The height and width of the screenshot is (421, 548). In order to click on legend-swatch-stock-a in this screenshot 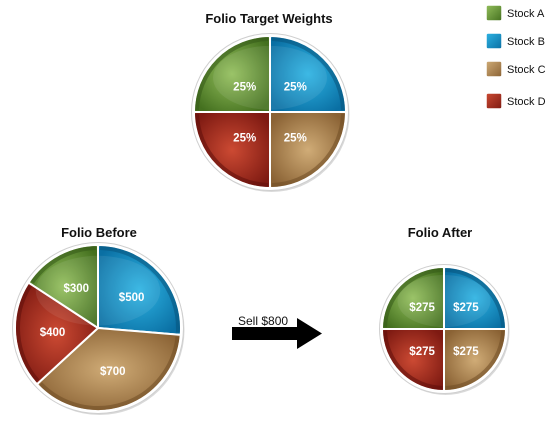, I will do `click(494, 13)`.